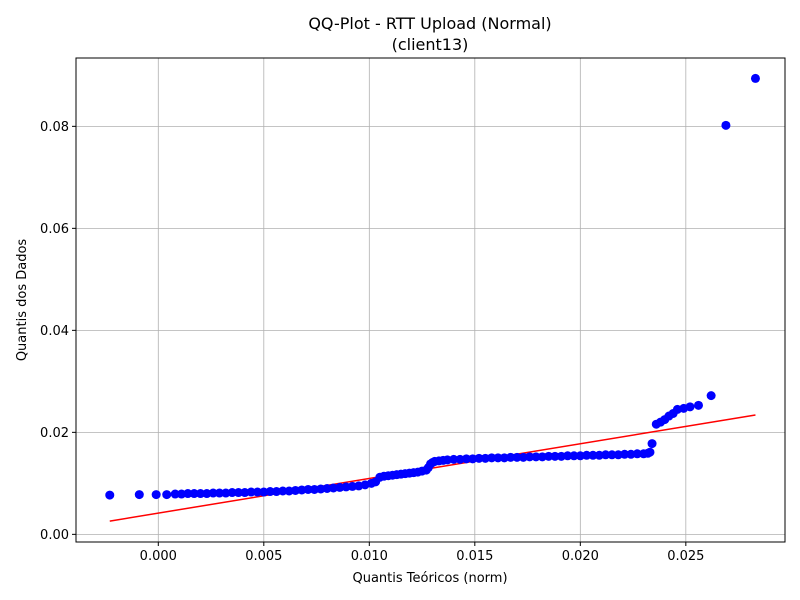 Image resolution: width=800 pixels, height=600 pixels. Describe the element at coordinates (429, 23) in the screenshot. I see `chart-title: QQ-Plot - RTT Upload (Normal)` at that location.